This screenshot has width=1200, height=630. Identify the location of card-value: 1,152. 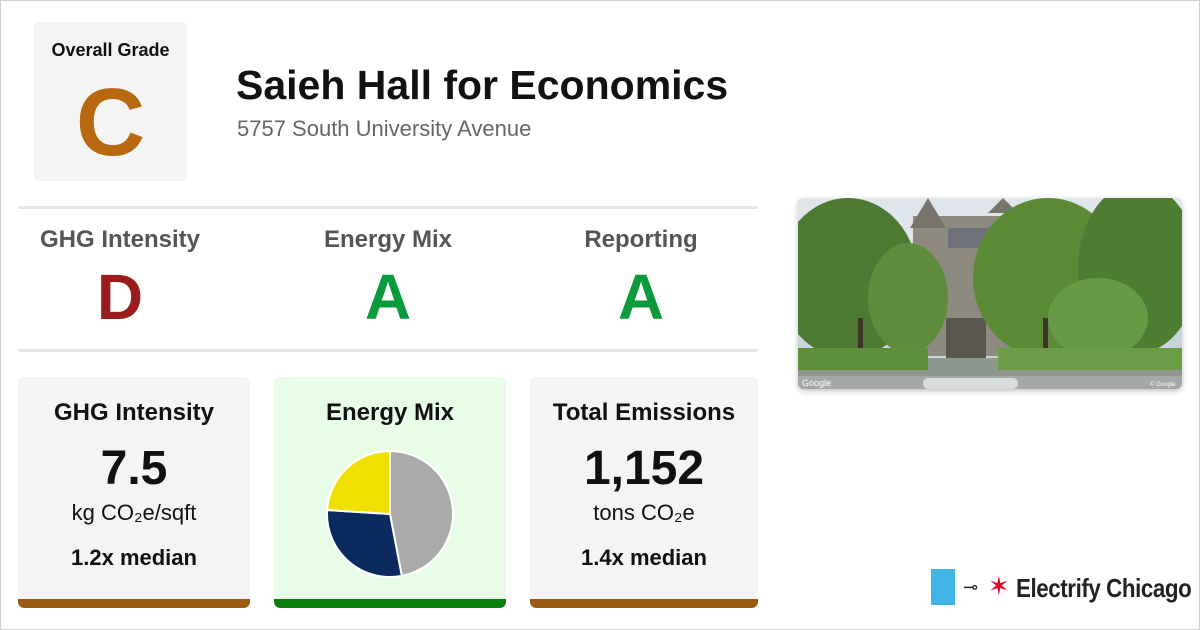
(644, 468).